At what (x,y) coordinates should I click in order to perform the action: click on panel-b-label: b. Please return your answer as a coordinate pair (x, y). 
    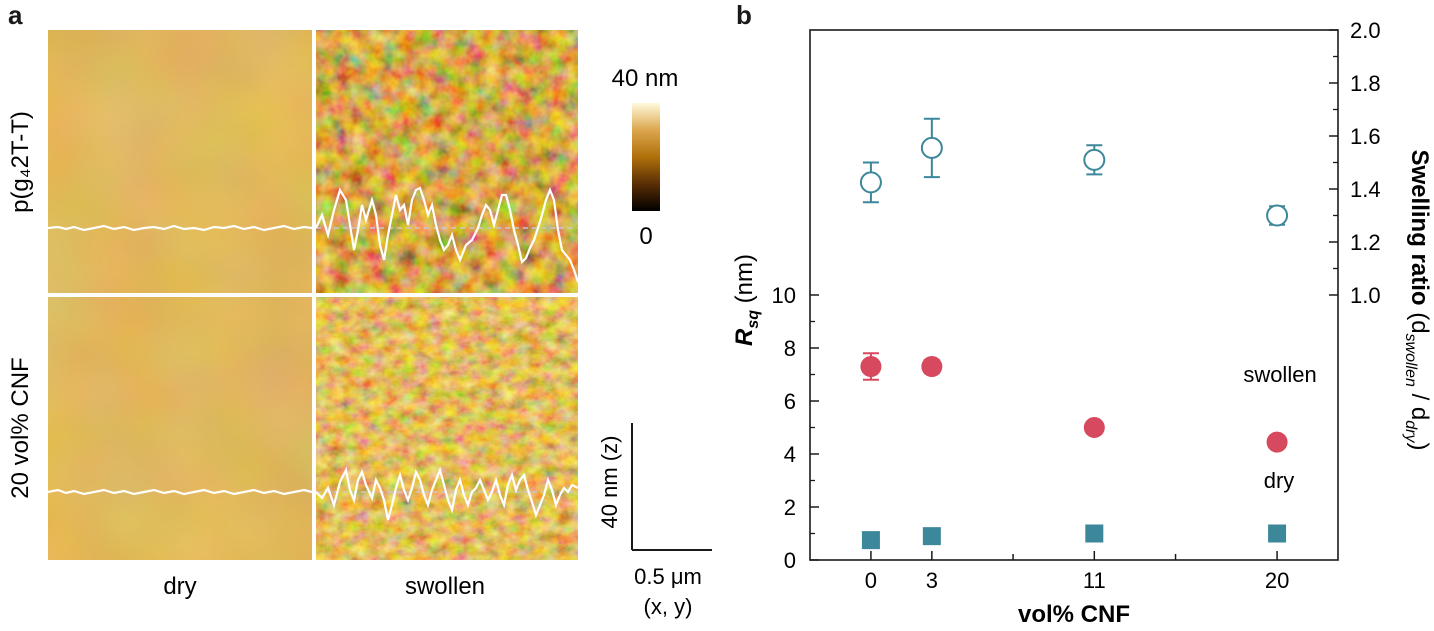
    Looking at the image, I should click on (744, 15).